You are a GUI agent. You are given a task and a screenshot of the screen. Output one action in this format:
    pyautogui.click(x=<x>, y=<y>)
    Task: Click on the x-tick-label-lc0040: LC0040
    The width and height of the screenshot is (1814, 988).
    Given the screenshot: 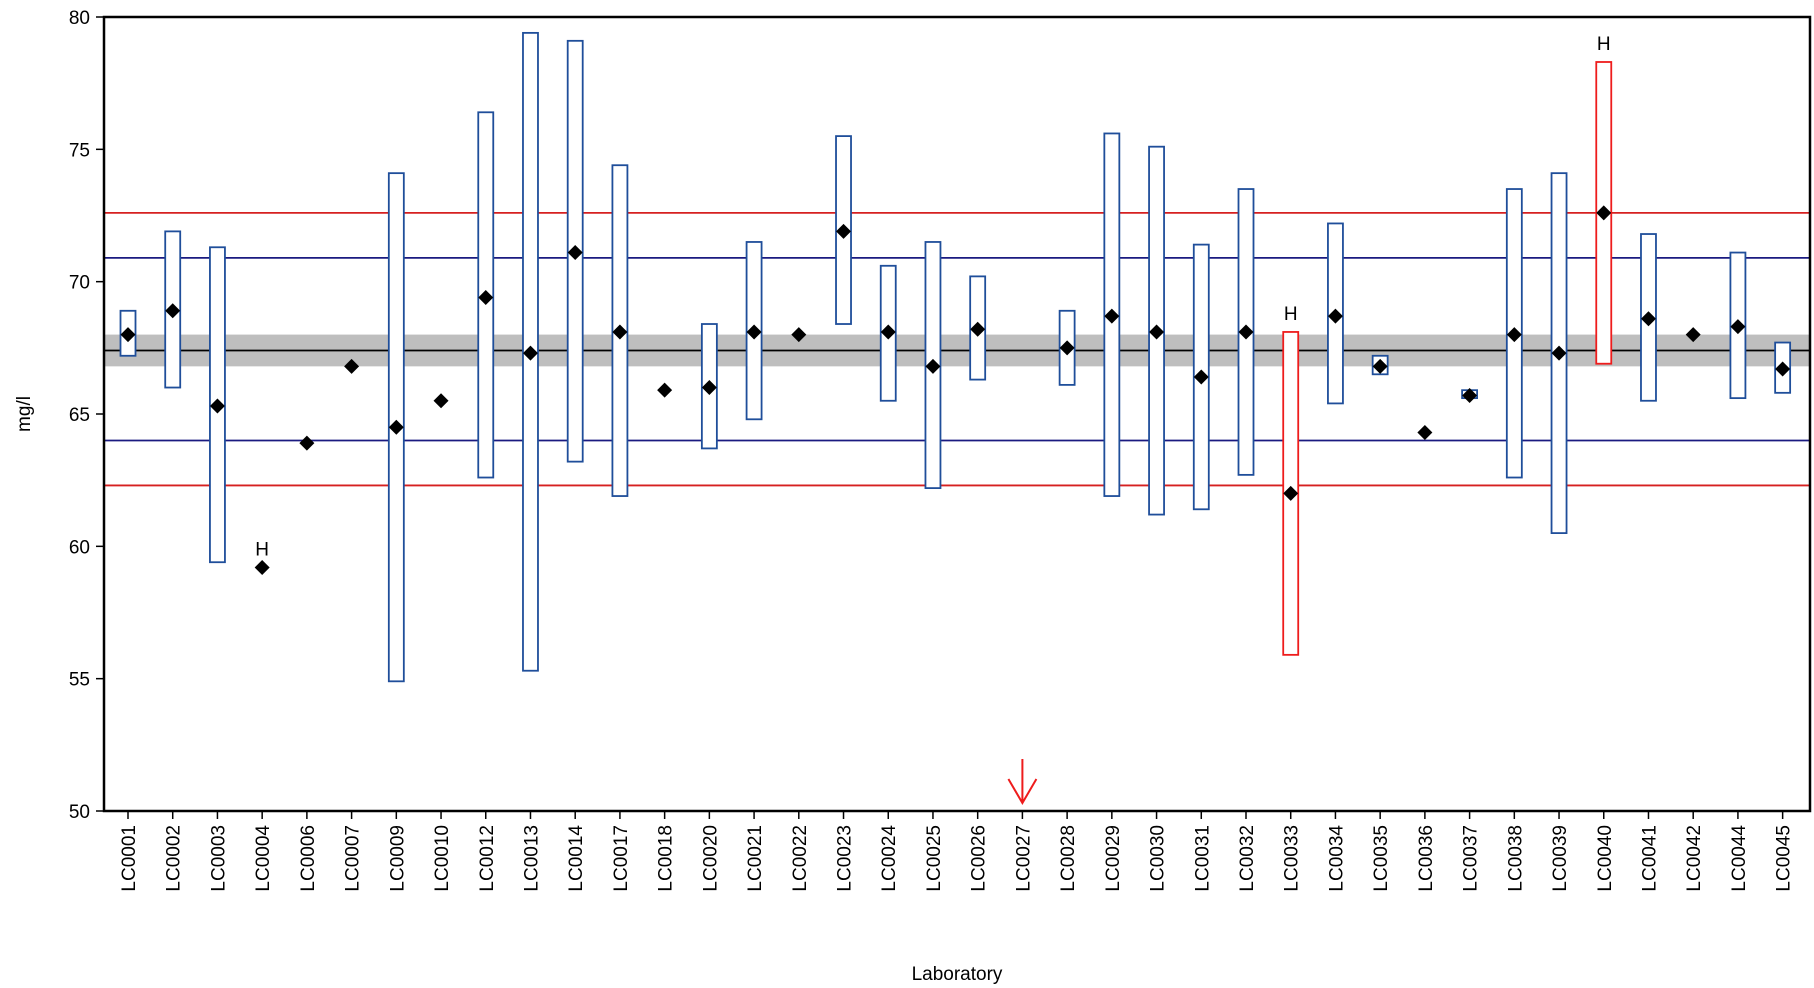 What is the action you would take?
    pyautogui.click(x=1605, y=858)
    